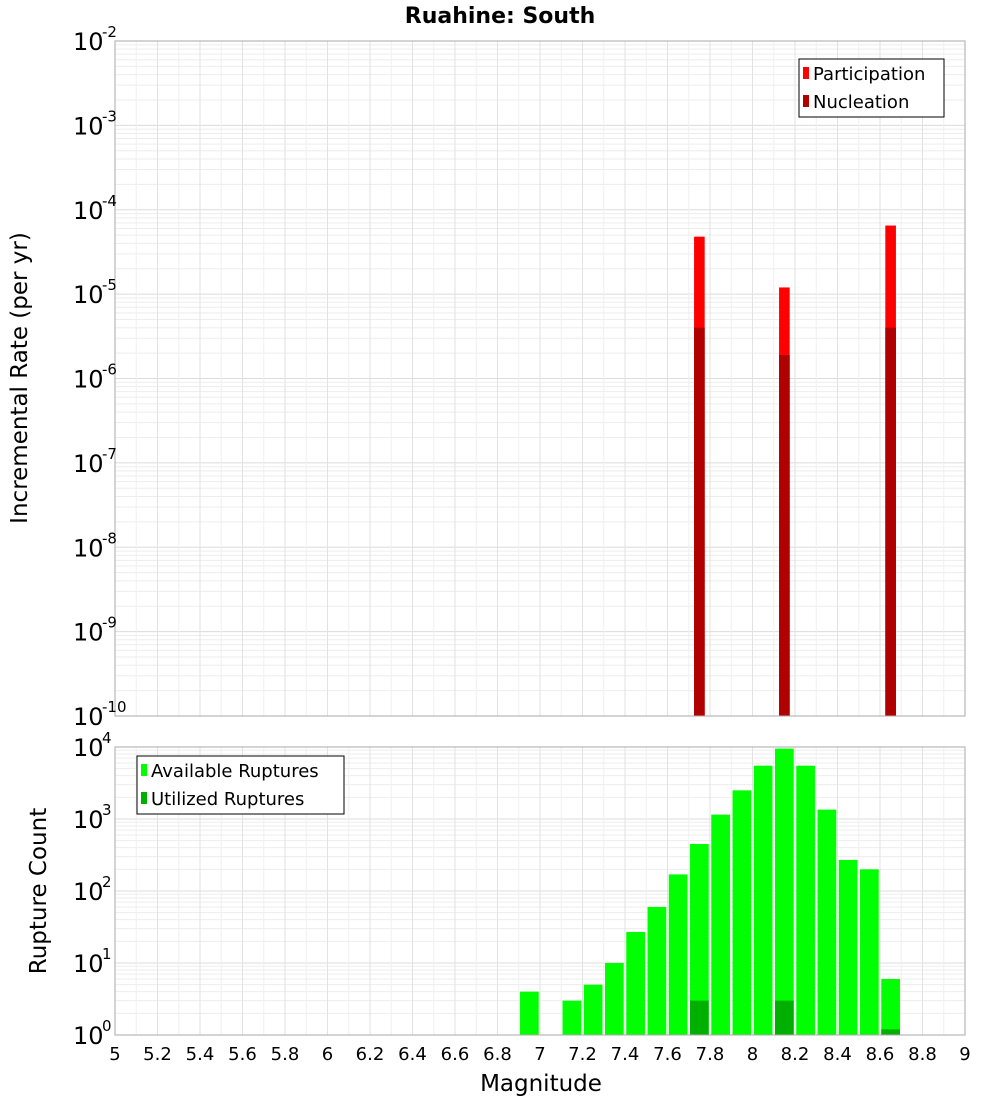 This screenshot has height=1100, width=1000. I want to click on y-tick-exponent: -6, so click(109, 370).